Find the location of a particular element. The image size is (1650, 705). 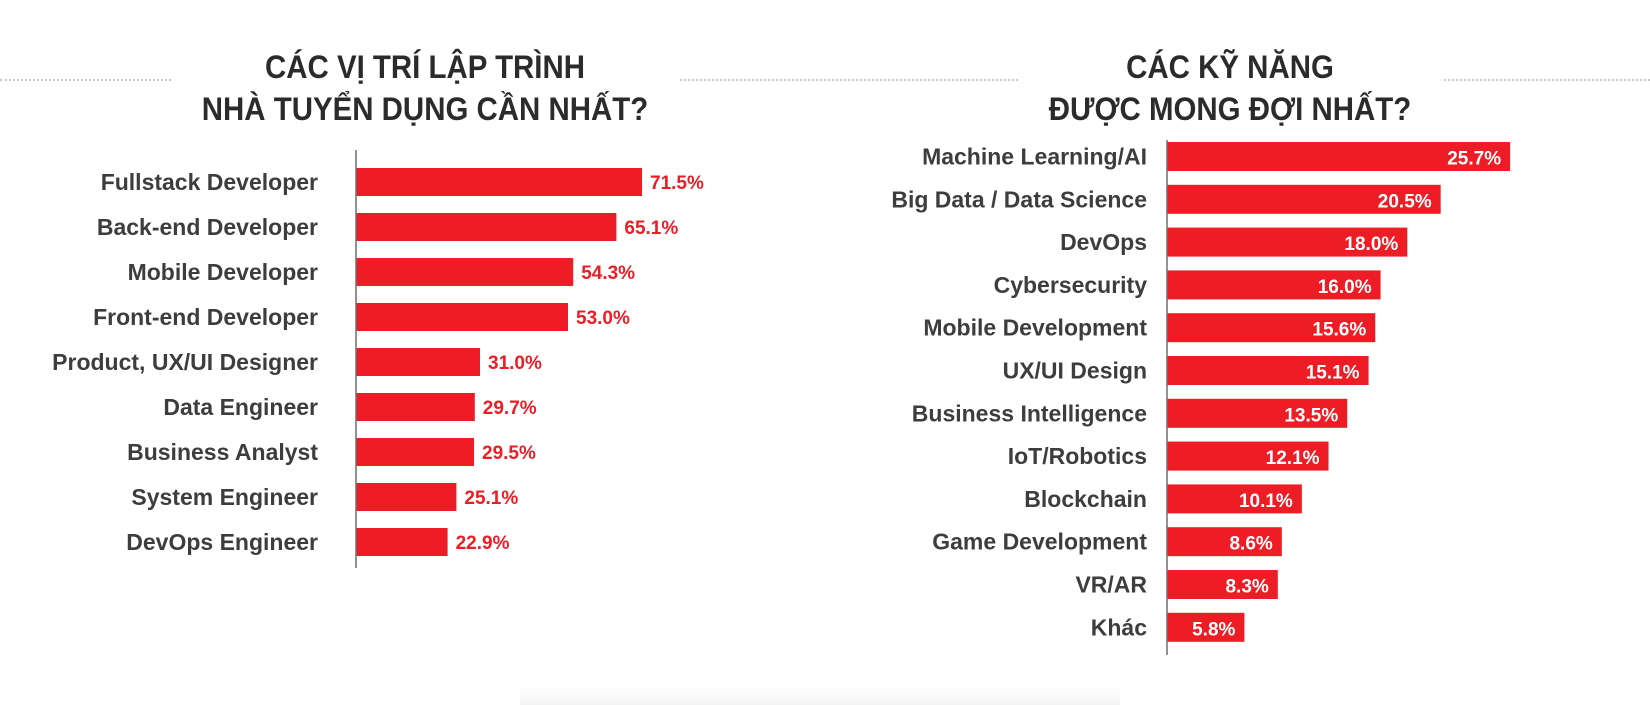

category-label: Business Intelligence is located at coordinates (1029, 413).